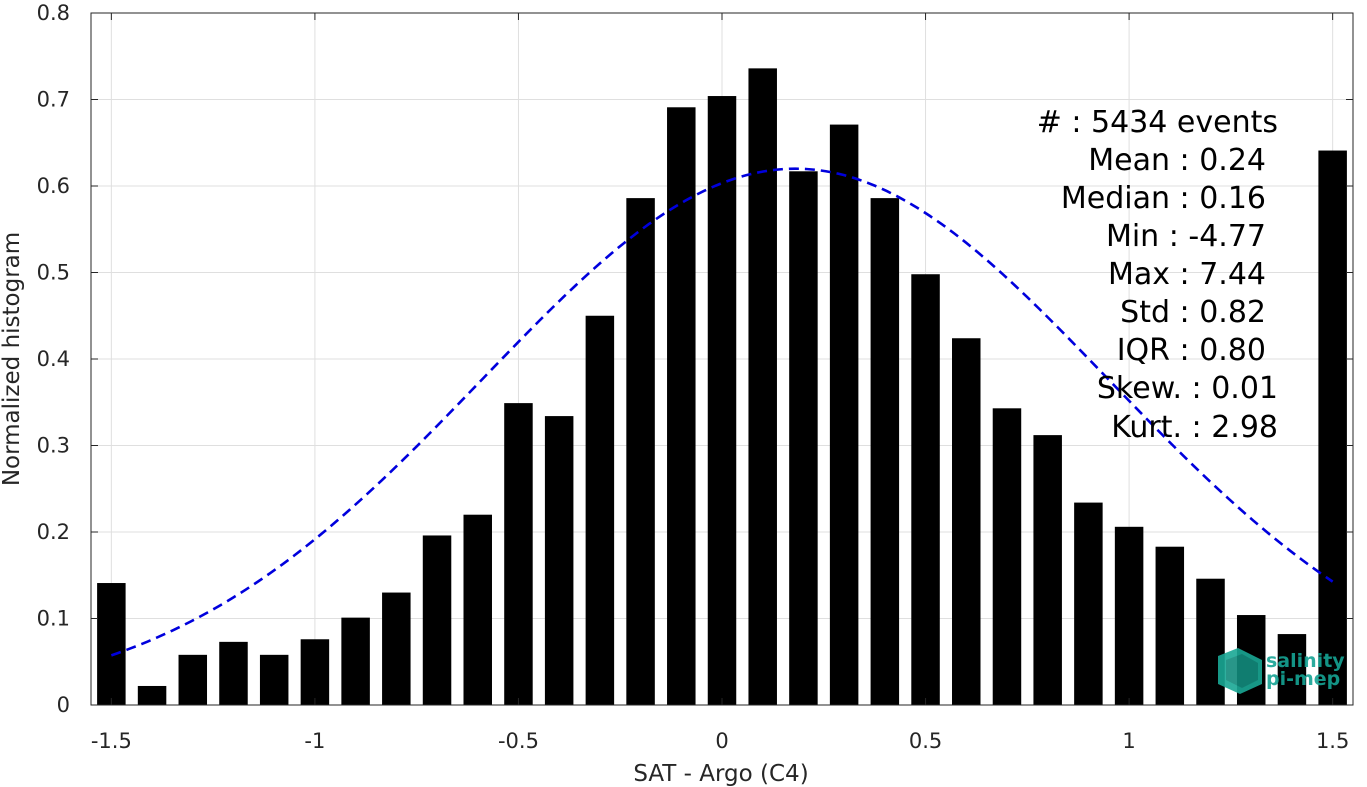  What do you see at coordinates (53, 13) in the screenshot?
I see `y-tick-label: 0.8` at bounding box center [53, 13].